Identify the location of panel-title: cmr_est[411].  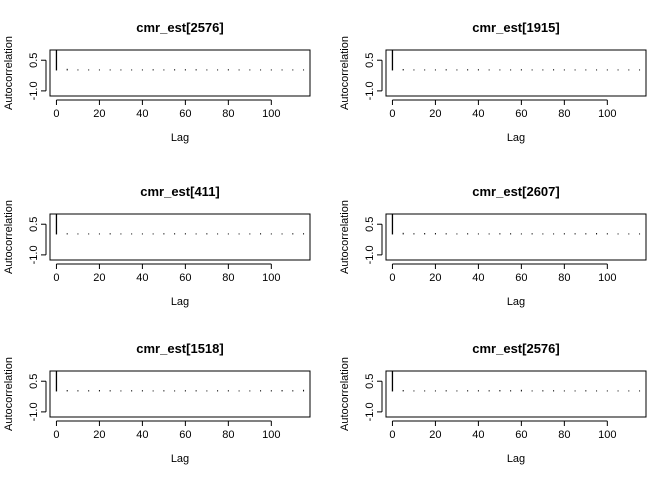
(180, 191).